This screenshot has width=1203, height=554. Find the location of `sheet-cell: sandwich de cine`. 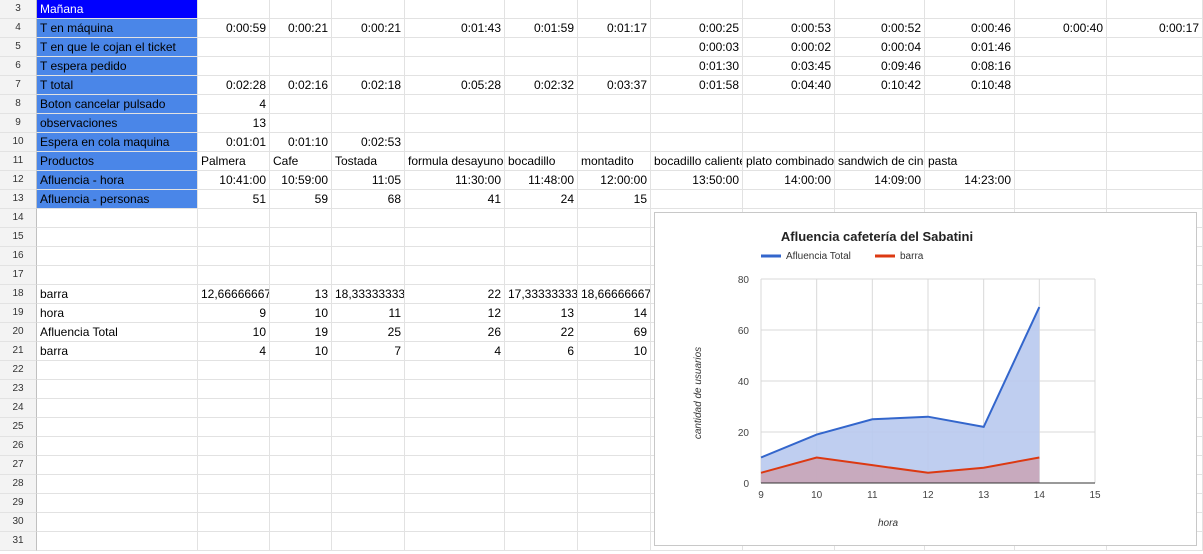

sheet-cell: sandwich de cine is located at coordinates (880, 161).